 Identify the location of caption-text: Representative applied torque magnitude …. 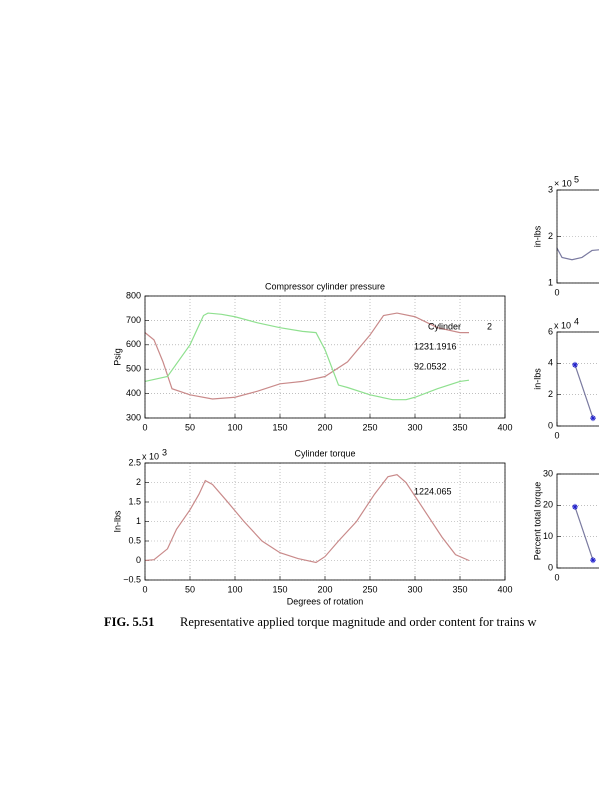
(358, 622).